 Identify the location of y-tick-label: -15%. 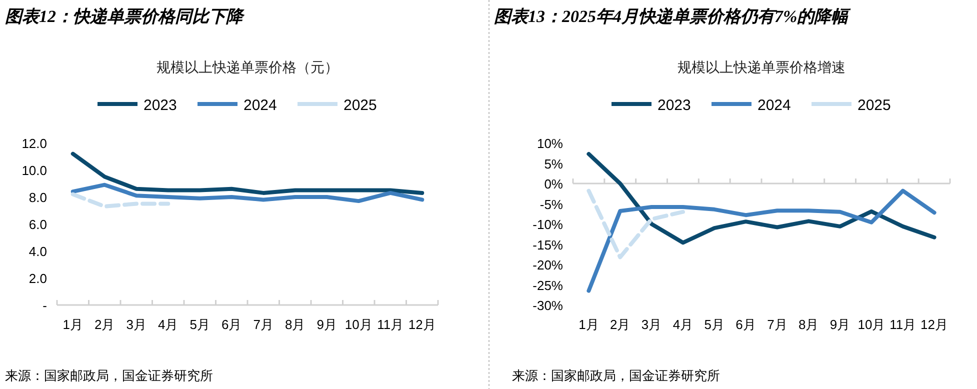
(548, 244).